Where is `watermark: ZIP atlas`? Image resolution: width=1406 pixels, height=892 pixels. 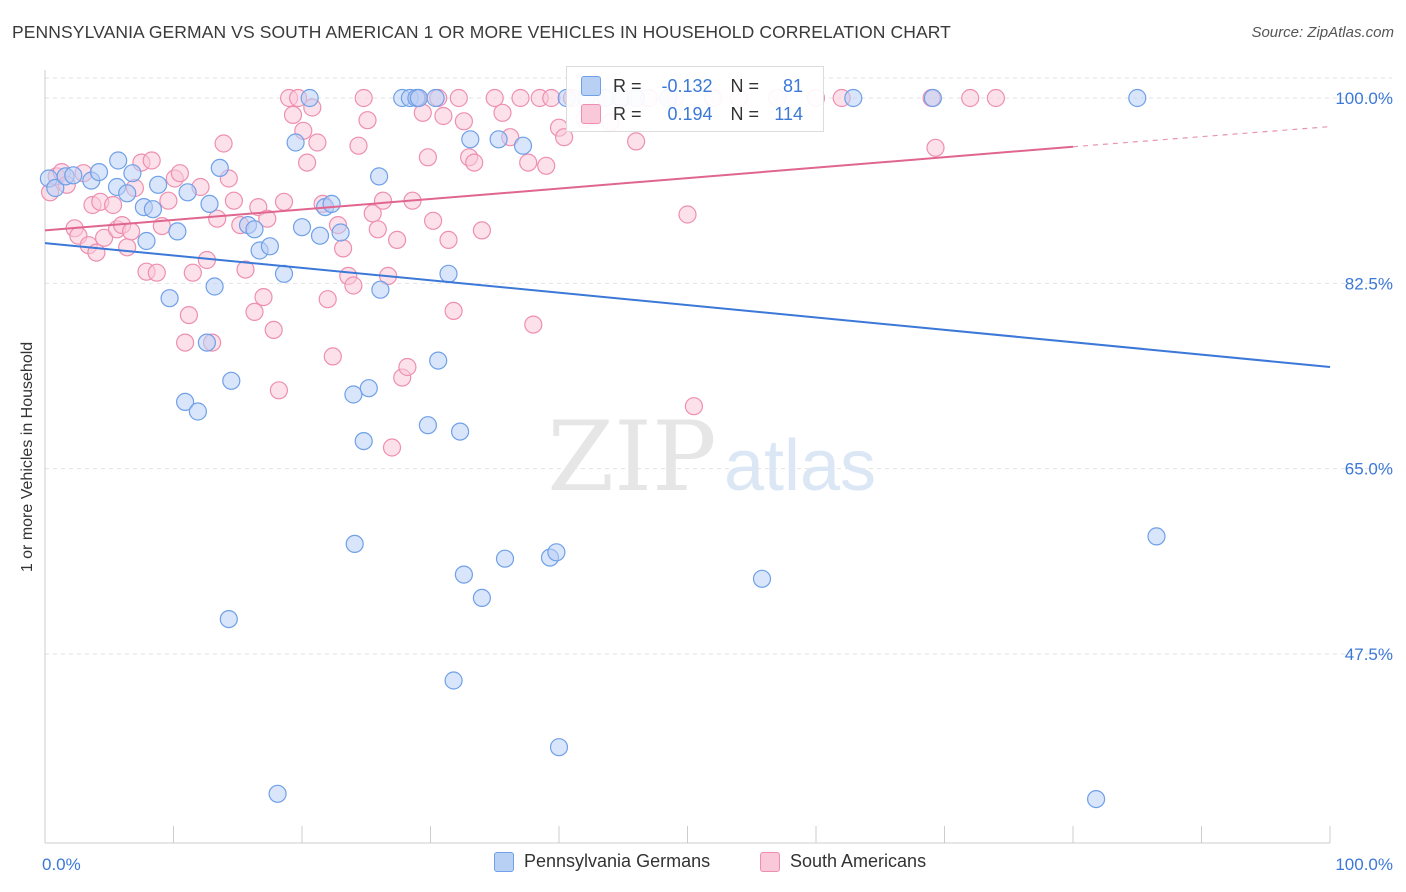 watermark: ZIP atlas is located at coordinates (711, 457).